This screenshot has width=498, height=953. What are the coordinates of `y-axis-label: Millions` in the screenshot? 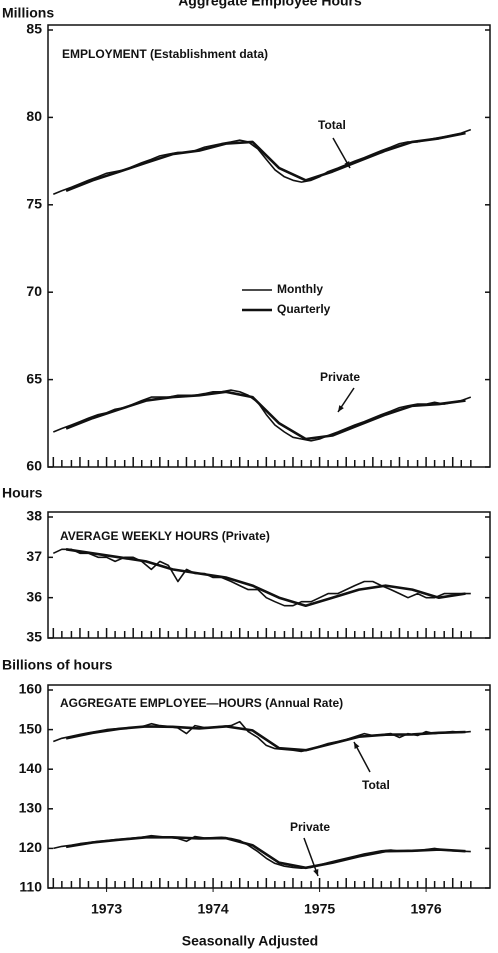 It's located at (28, 13).